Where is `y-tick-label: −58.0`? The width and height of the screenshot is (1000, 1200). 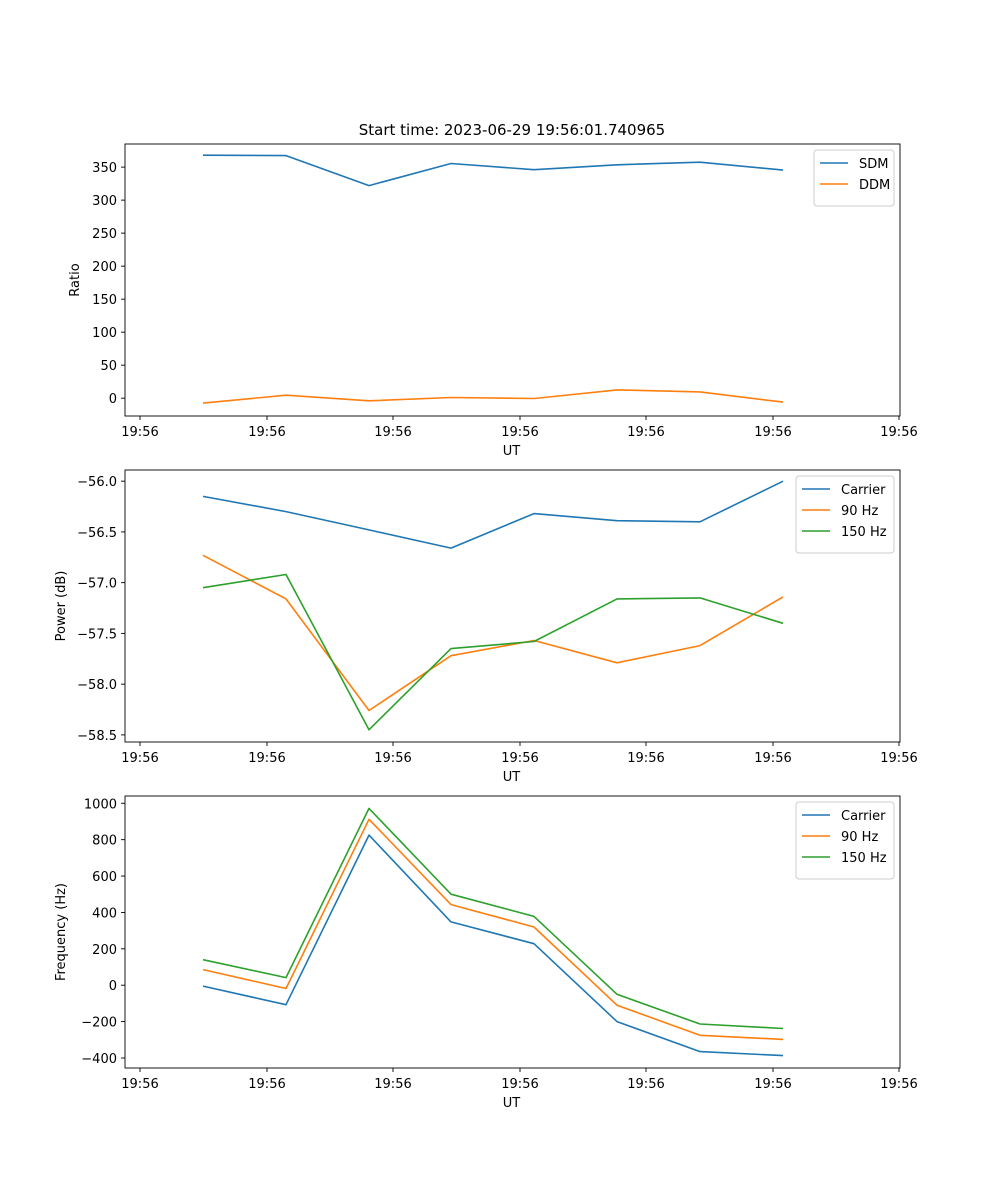
y-tick-label: −58.0 is located at coordinates (97, 685).